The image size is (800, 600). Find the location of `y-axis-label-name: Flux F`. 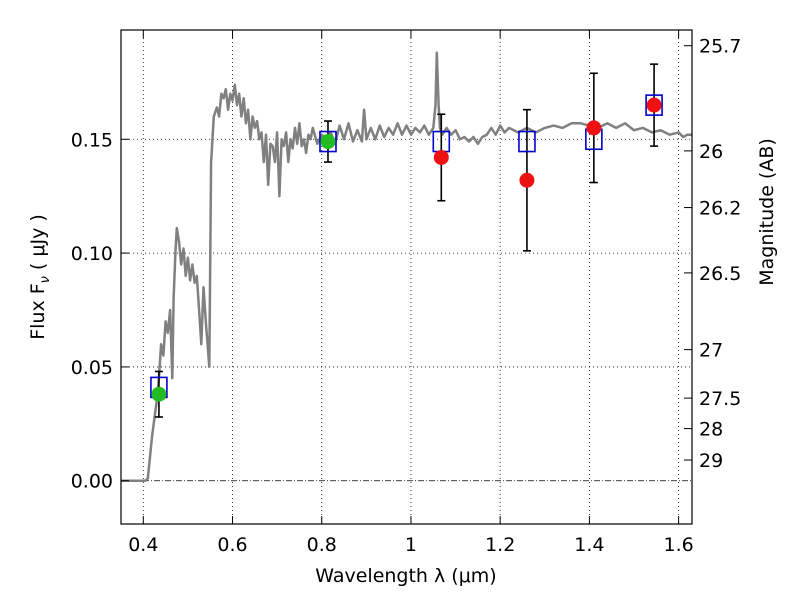

y-axis-label-name: Flux F is located at coordinates (38, 311).